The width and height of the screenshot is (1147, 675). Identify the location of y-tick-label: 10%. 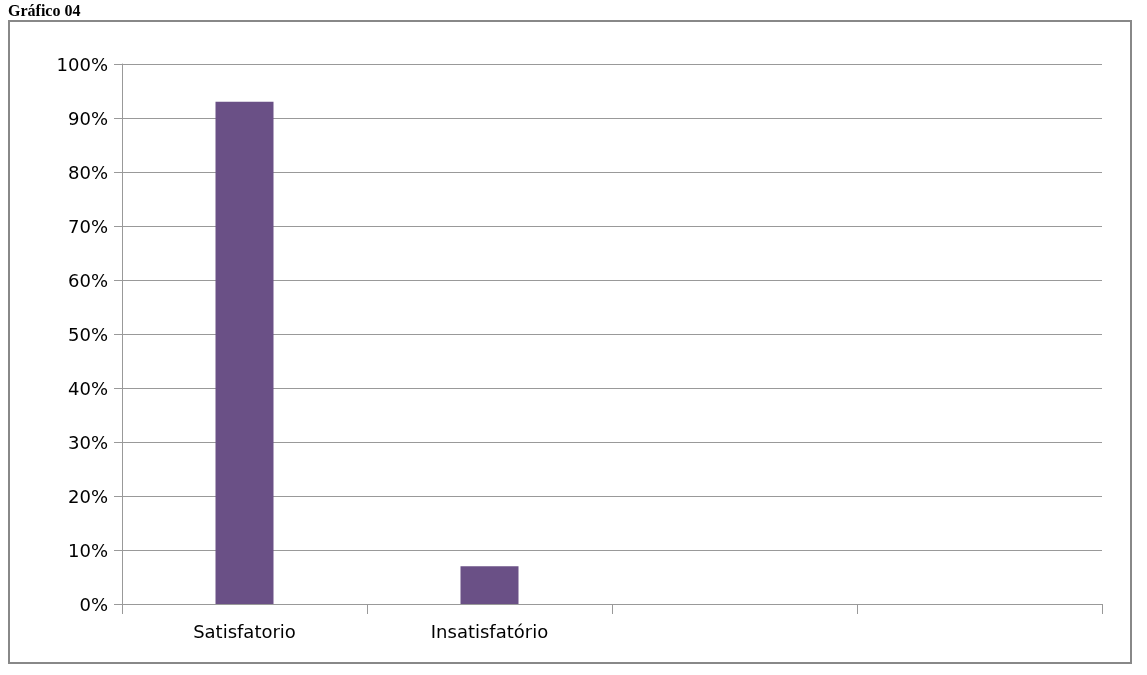
(87, 550).